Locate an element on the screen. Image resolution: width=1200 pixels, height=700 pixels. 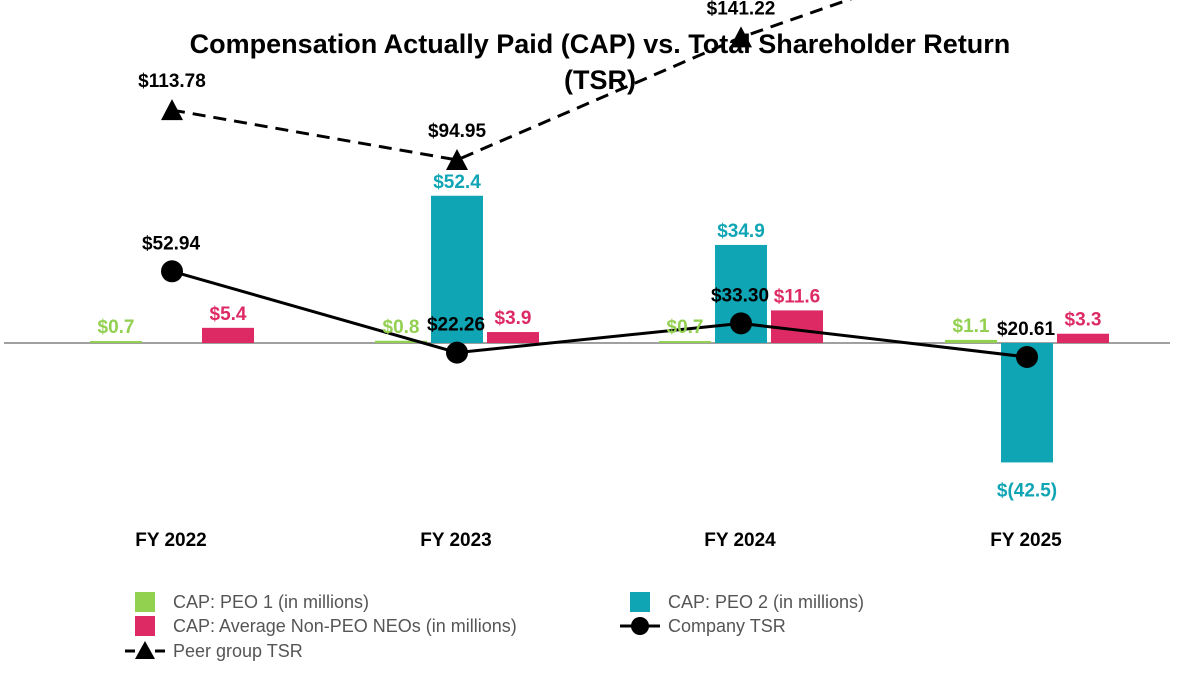
chart-title-line2: (TSR) is located at coordinates (600, 80).